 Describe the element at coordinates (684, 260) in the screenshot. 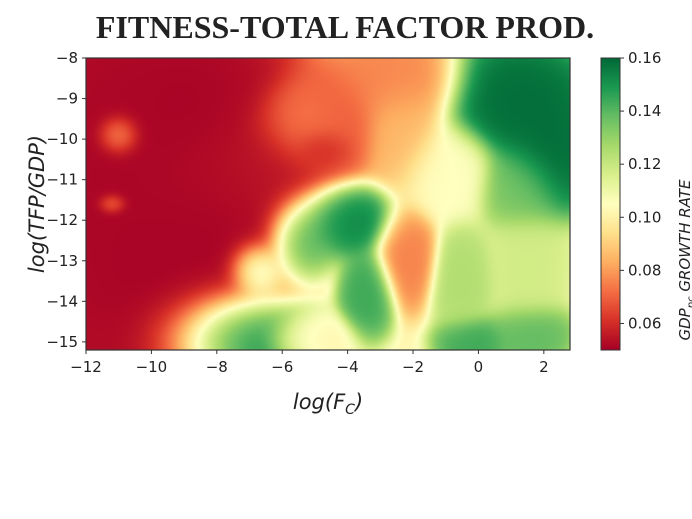

I see `colorbar-label: GDPpc GROWTH RATE` at that location.